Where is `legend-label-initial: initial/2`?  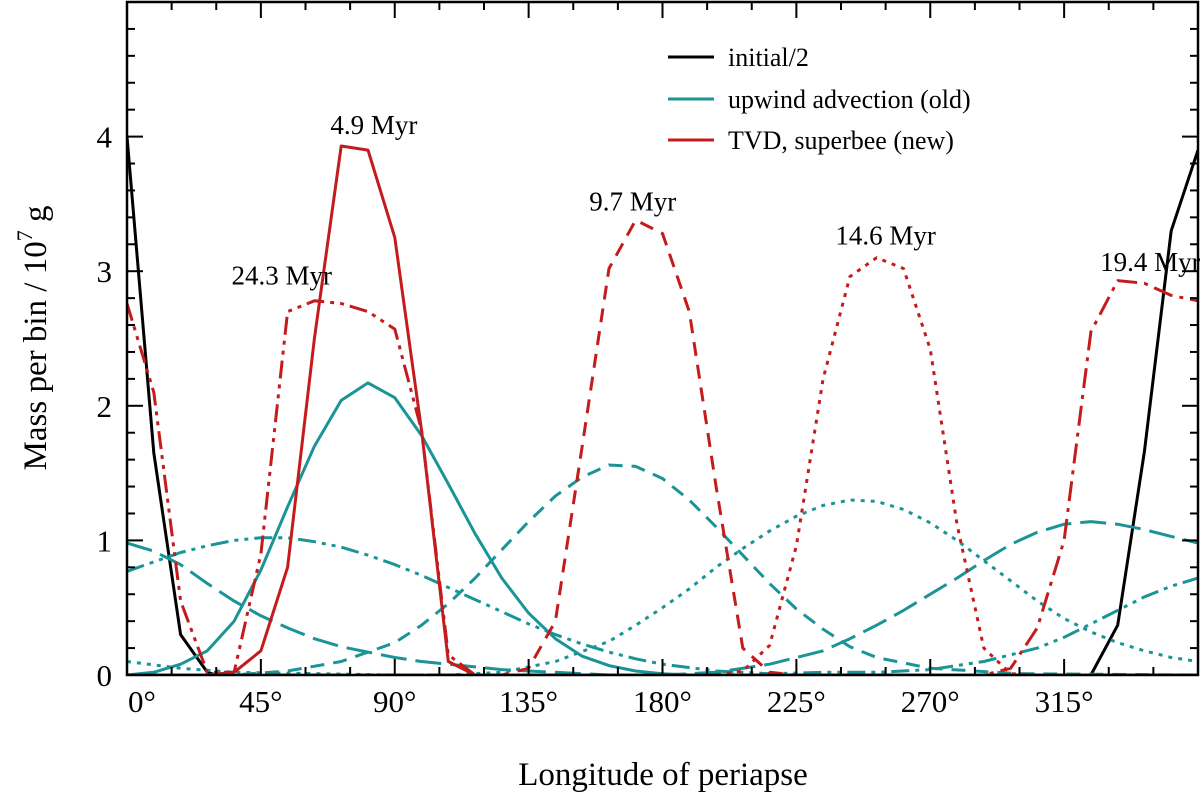
legend-label-initial: initial/2 is located at coordinates (768, 57).